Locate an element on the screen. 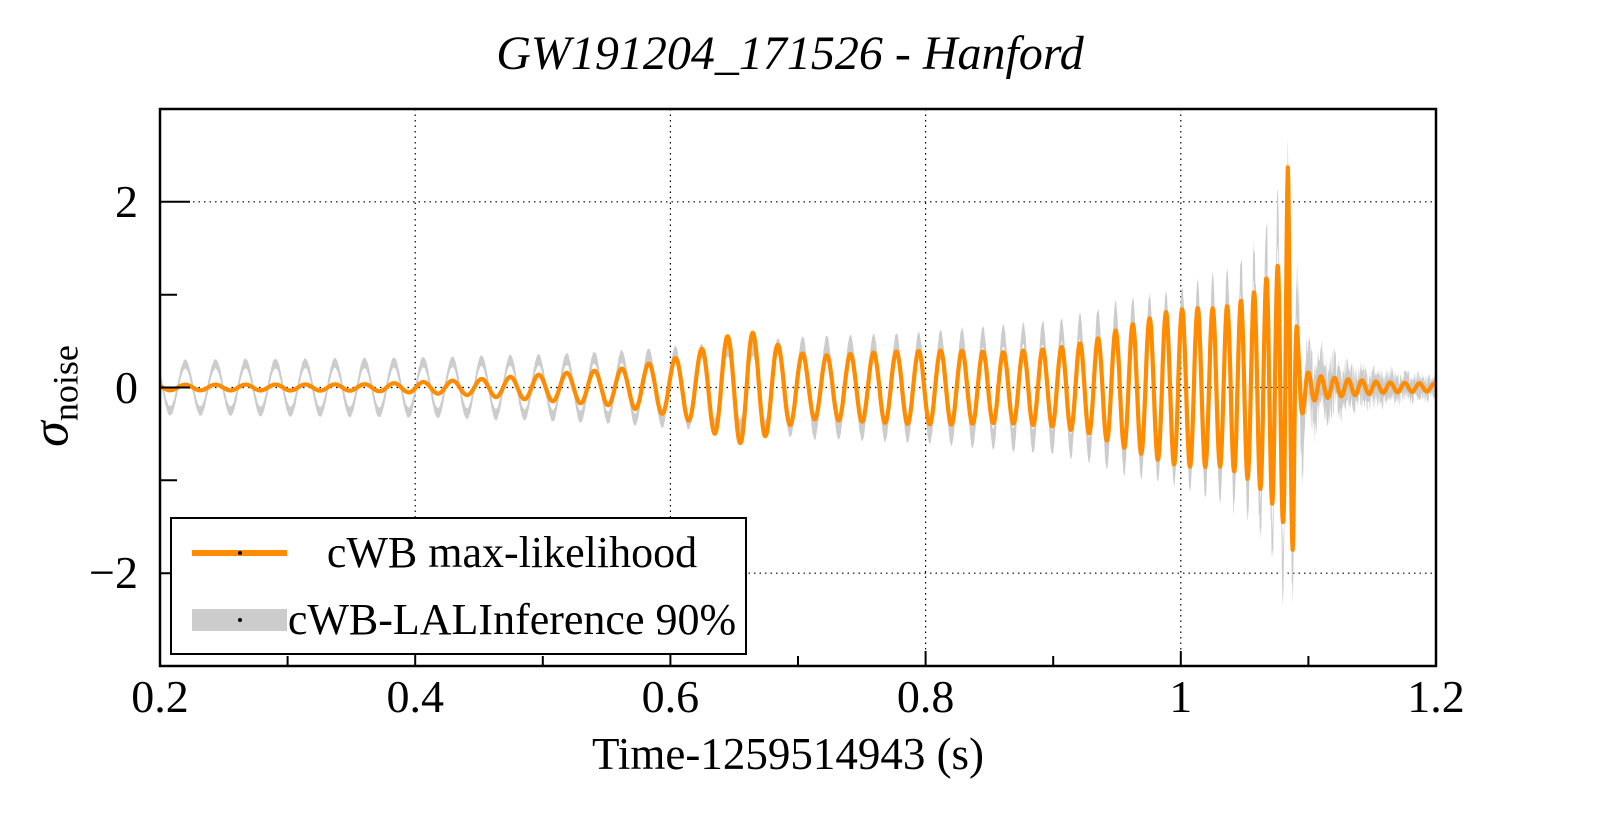  x-tick-label: 0.6 is located at coordinates (670, 696).